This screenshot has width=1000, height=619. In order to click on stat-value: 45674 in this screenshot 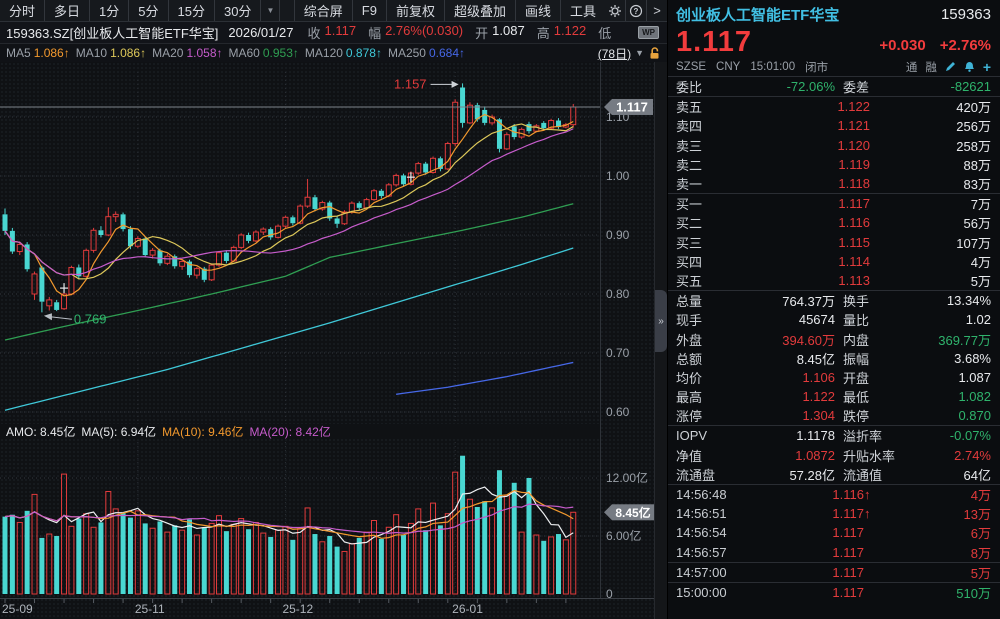, I will do `click(816, 320)`.